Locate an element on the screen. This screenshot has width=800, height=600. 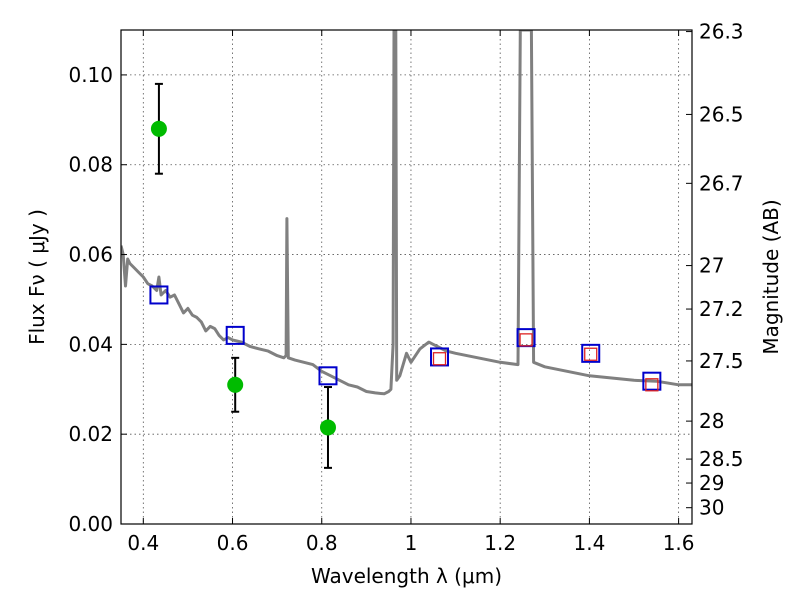
magnitude-tick-label: 27 is located at coordinates (711, 266).